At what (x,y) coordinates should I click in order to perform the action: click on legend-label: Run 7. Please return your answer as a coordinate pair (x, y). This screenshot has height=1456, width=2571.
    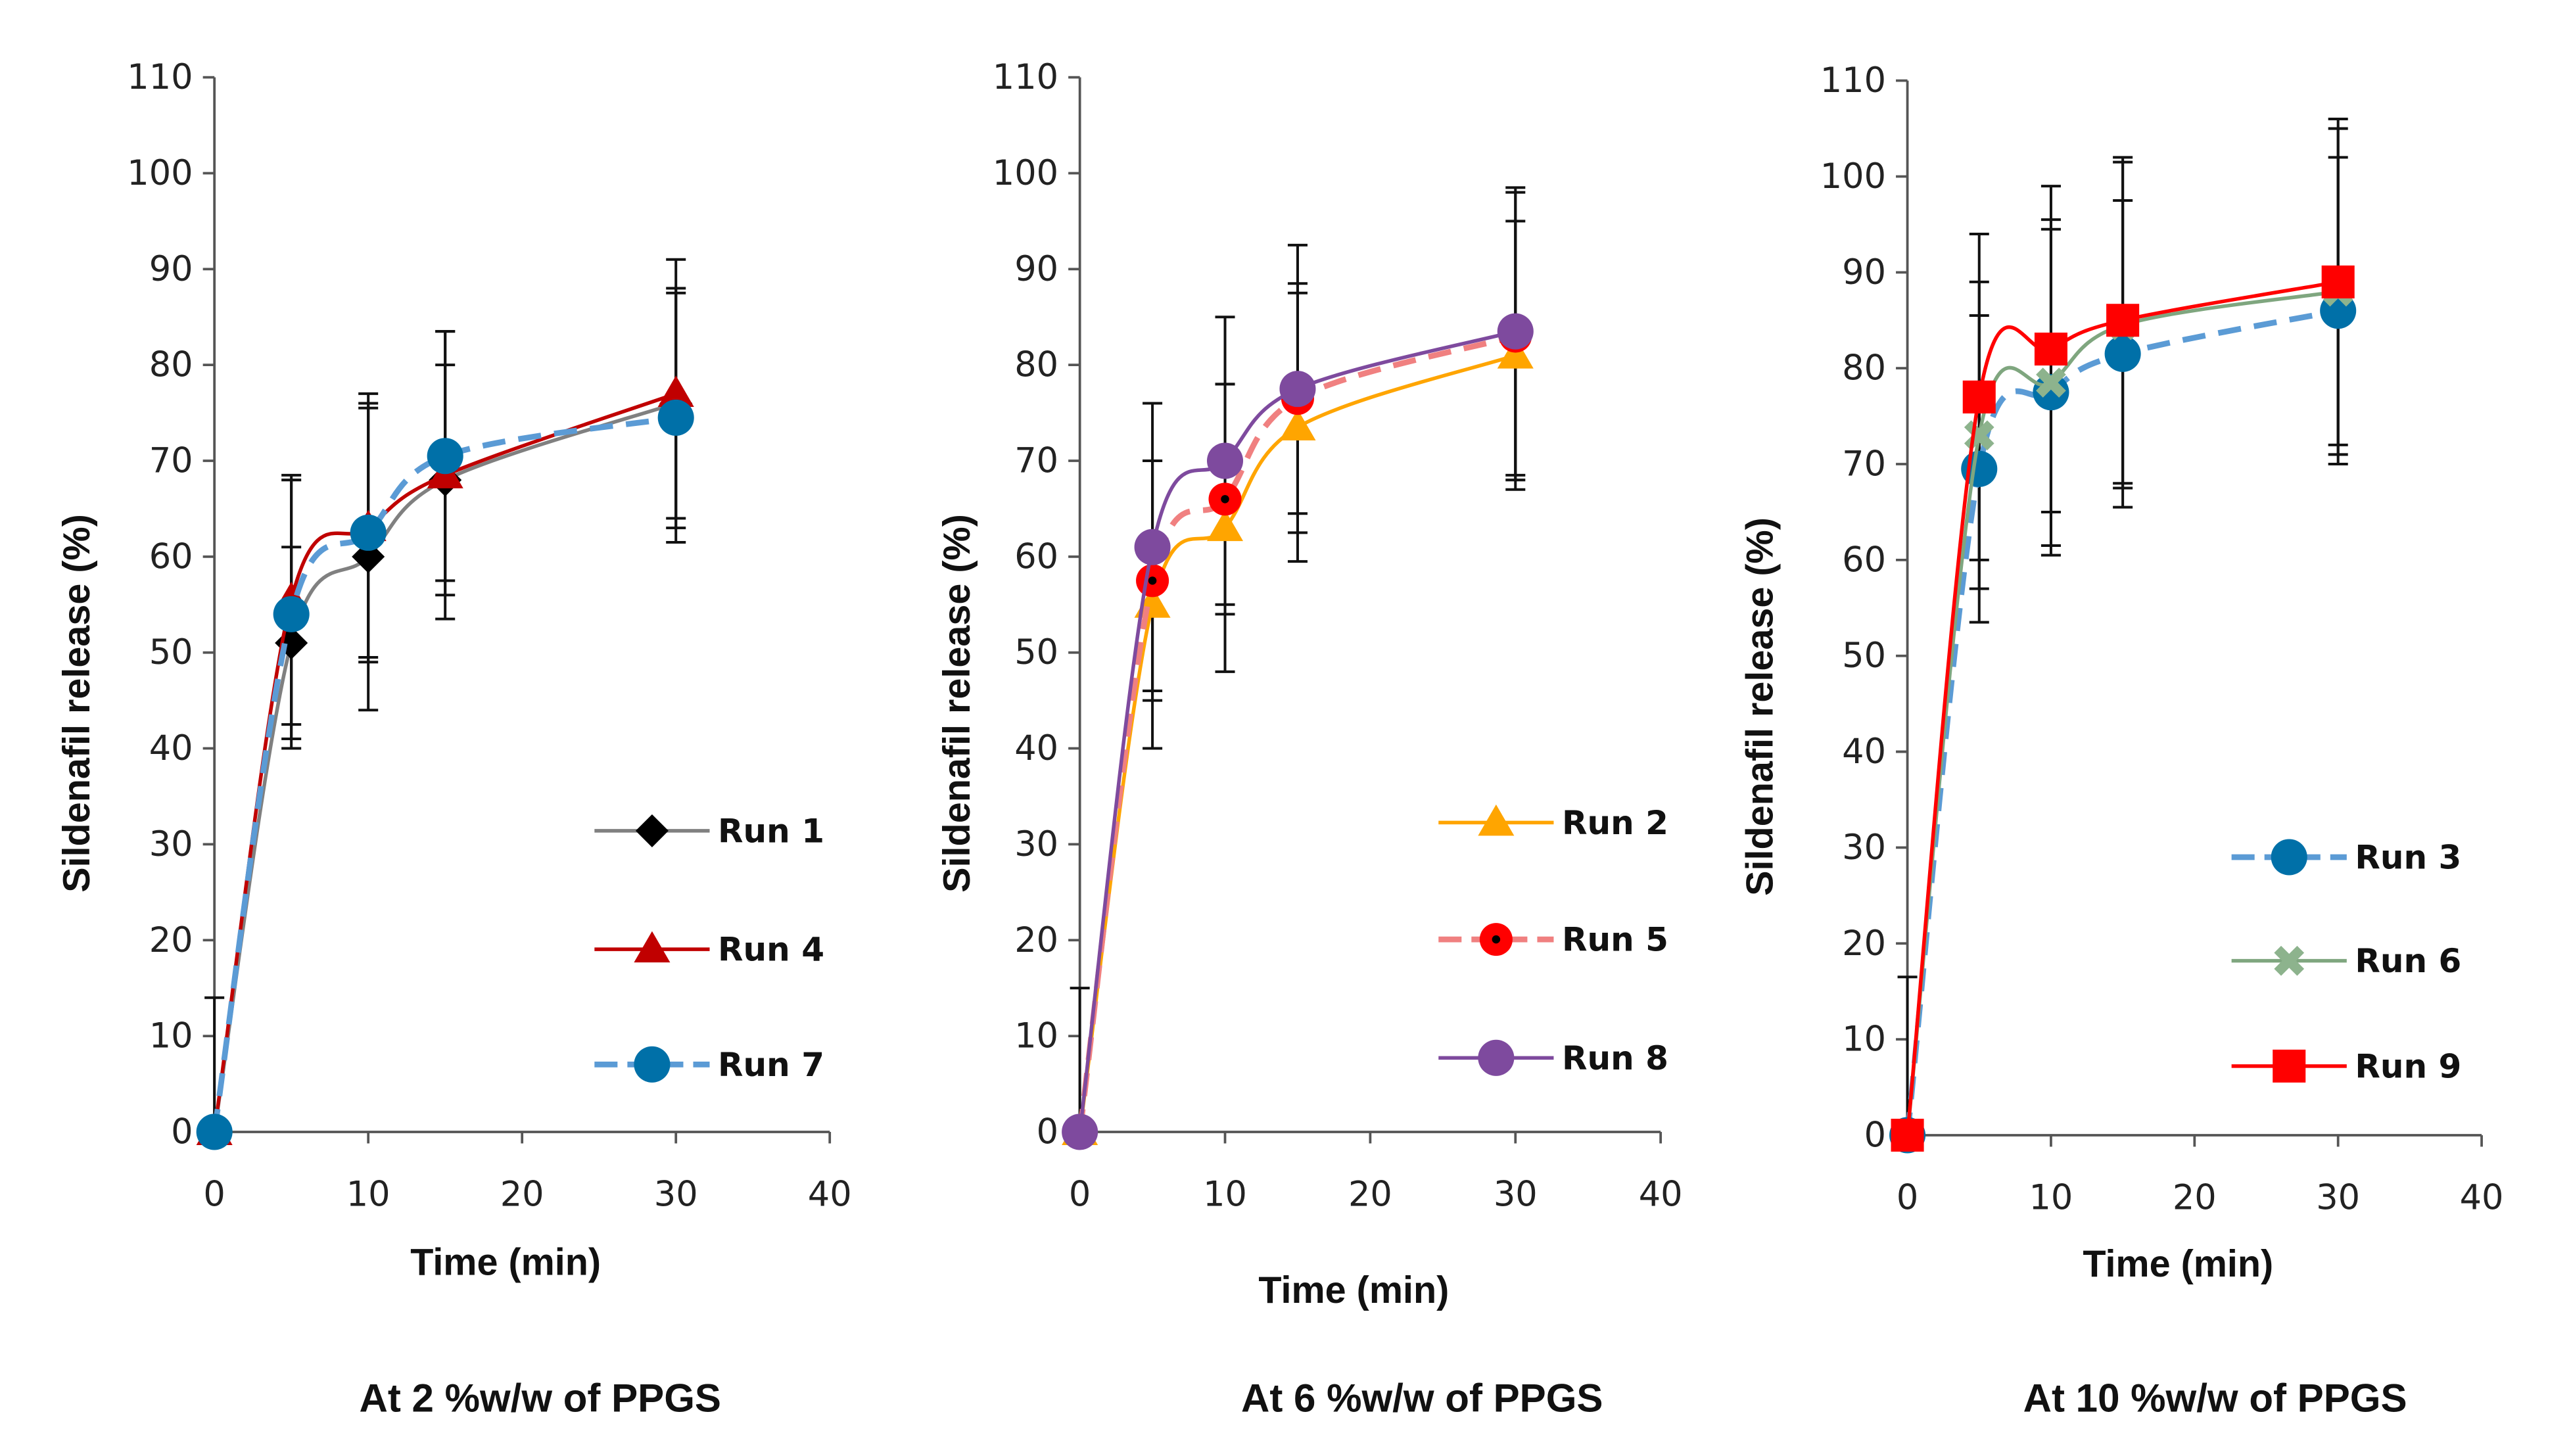
    Looking at the image, I should click on (771, 1065).